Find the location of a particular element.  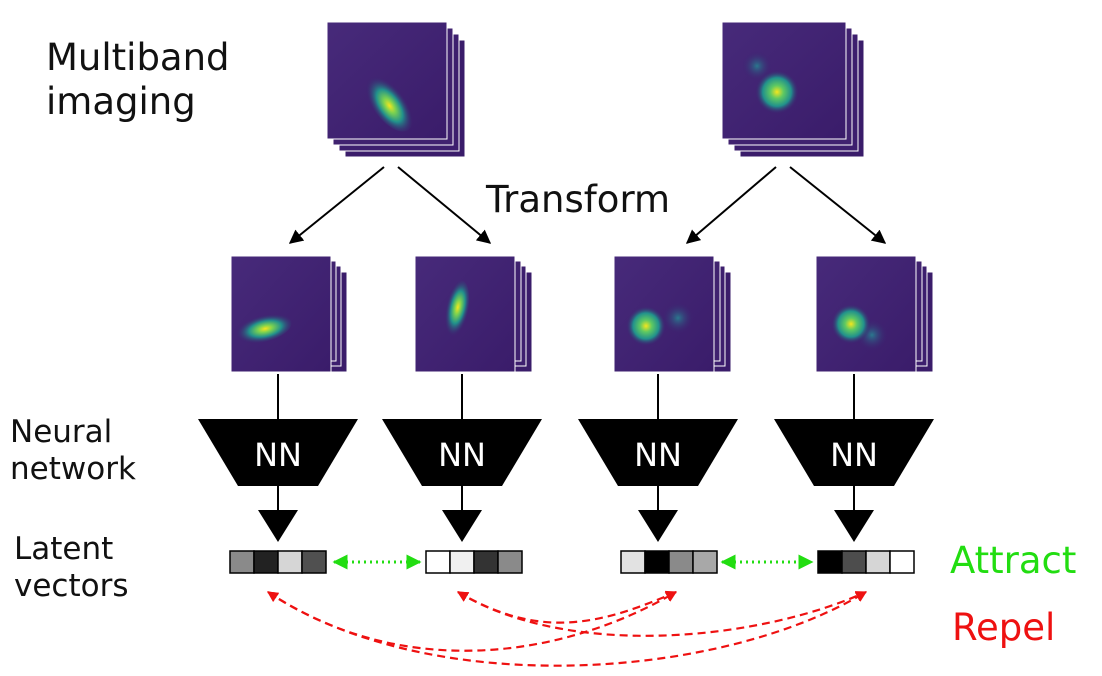

galaxy-vertical-image is located at coordinates (456, 310).